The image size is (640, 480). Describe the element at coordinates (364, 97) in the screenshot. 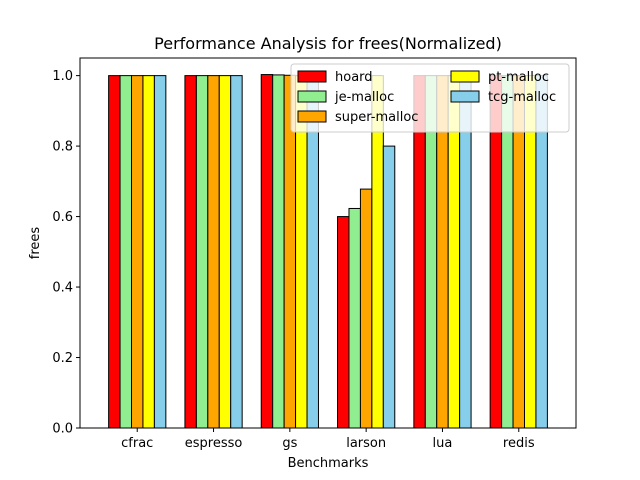

I see `legend-label-je-malloc: je-malloc` at that location.